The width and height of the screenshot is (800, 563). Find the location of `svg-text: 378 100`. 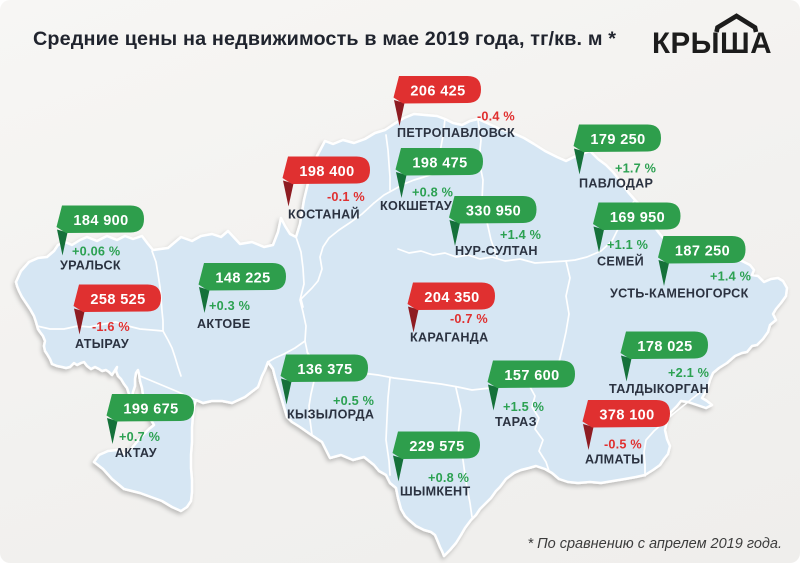

svg-text: 378 100 is located at coordinates (626, 416).